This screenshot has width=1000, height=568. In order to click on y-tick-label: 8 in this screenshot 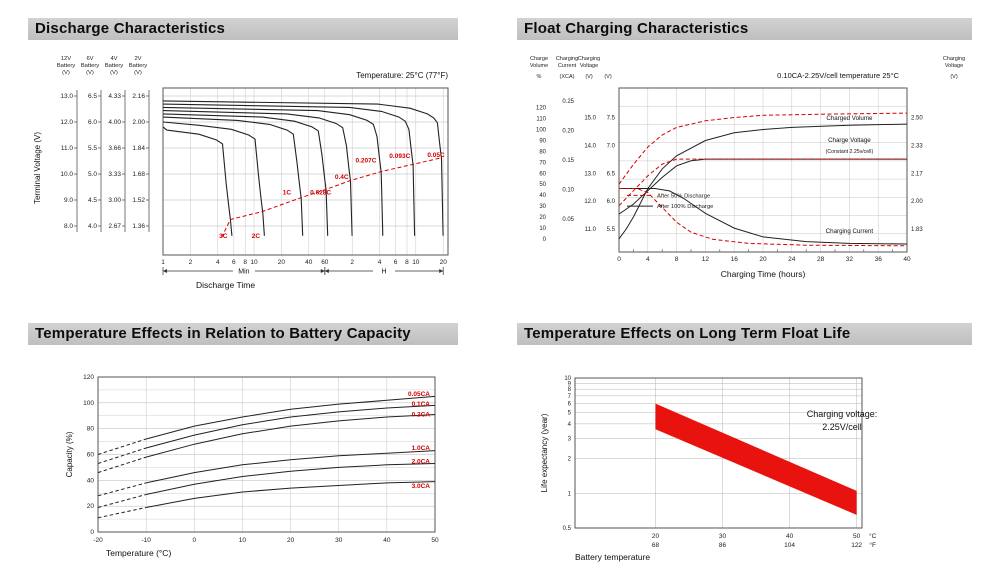, I will do `click(570, 390)`.